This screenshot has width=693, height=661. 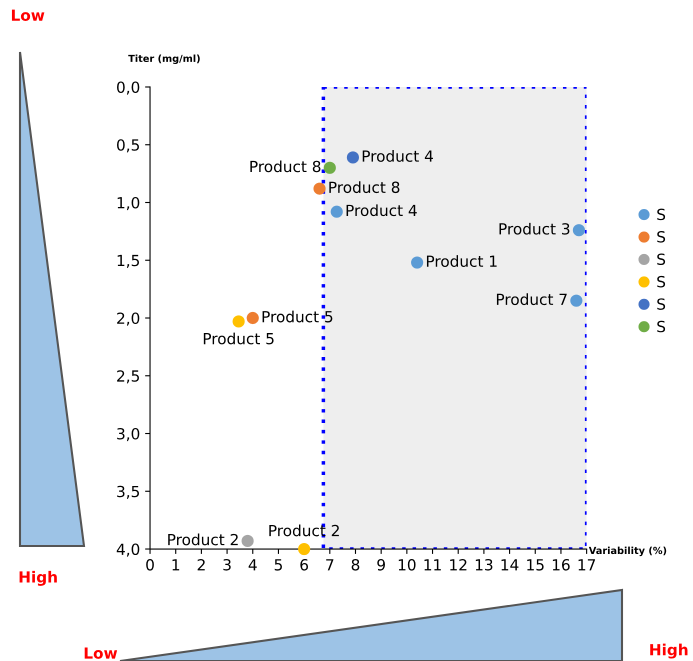 What do you see at coordinates (304, 565) in the screenshot?
I see `x-tick-label: 6` at bounding box center [304, 565].